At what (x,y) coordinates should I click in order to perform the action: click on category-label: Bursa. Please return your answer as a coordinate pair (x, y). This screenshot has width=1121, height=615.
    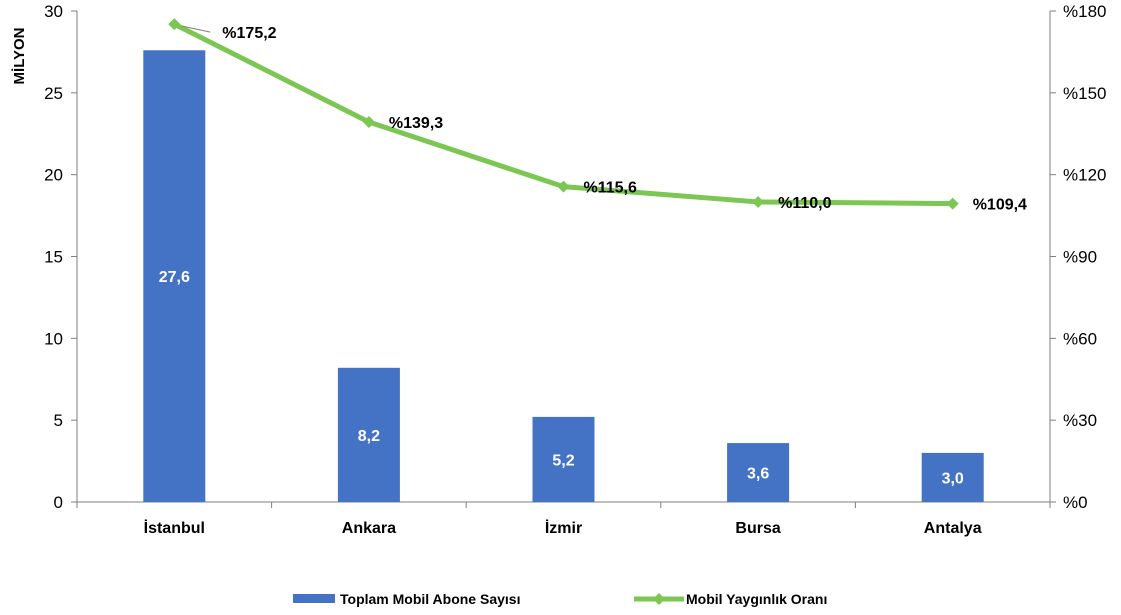
    Looking at the image, I should click on (757, 528).